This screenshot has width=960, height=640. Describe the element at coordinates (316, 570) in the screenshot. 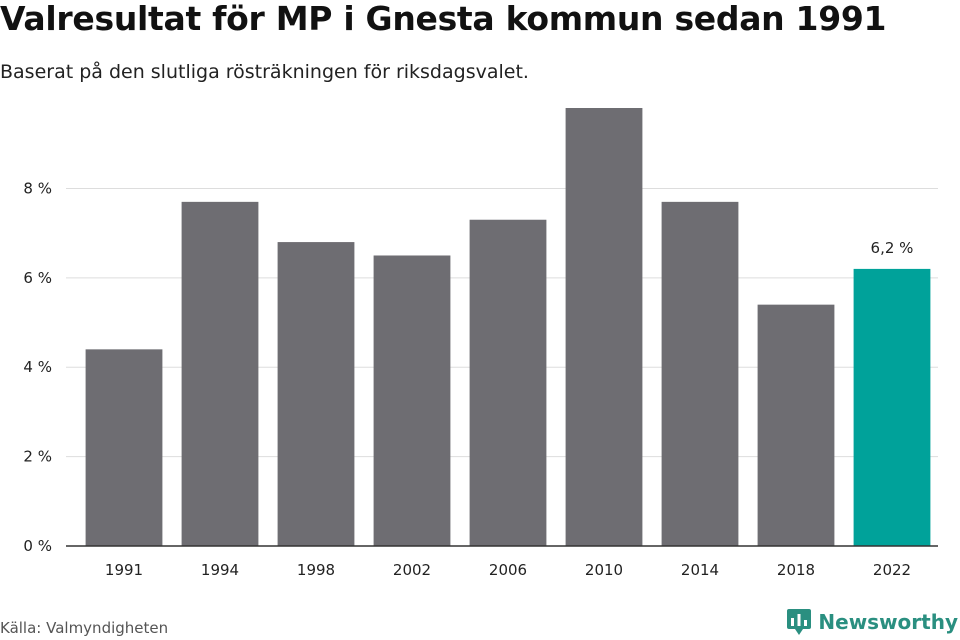

I see `x-tick-label: 1998` at that location.